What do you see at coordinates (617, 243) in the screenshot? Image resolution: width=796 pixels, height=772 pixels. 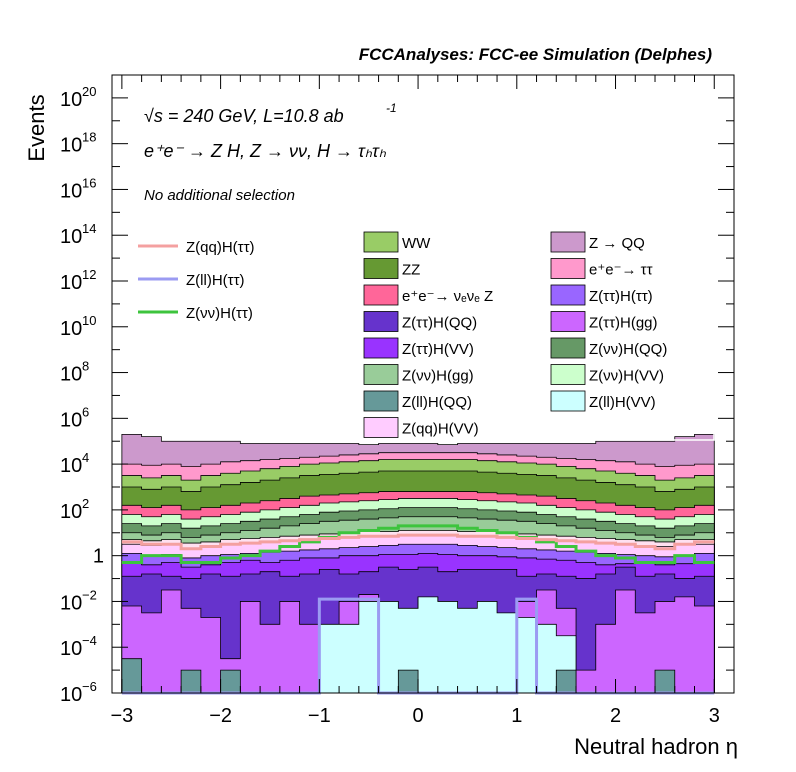 I see `legend-stack-label: Z → QQ` at bounding box center [617, 243].